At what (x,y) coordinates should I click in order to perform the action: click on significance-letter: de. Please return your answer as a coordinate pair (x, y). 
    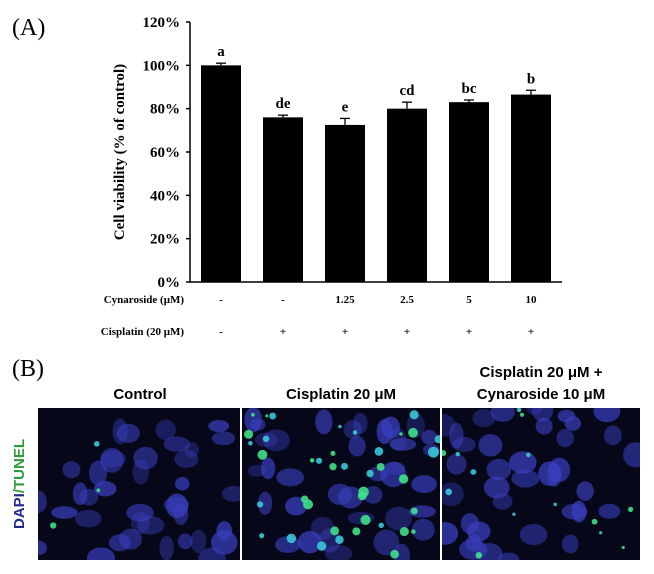
    Looking at the image, I should click on (283, 104).